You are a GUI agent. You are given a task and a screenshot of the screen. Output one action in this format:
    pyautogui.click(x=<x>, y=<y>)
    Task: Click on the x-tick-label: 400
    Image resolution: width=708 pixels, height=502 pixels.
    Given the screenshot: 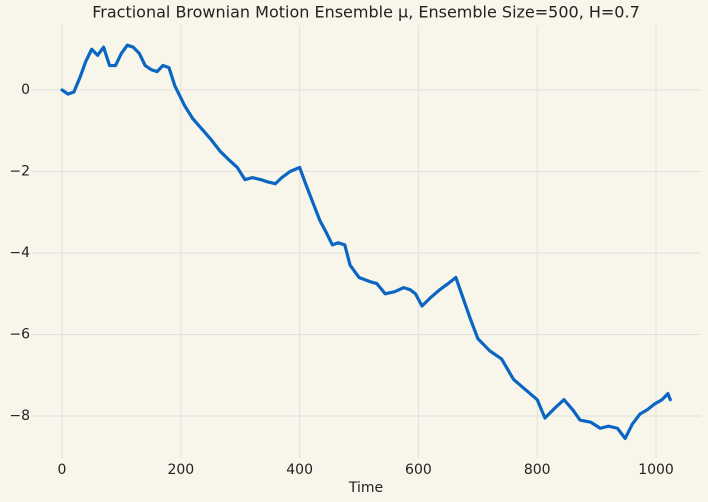 What is the action you would take?
    pyautogui.click(x=299, y=470)
    